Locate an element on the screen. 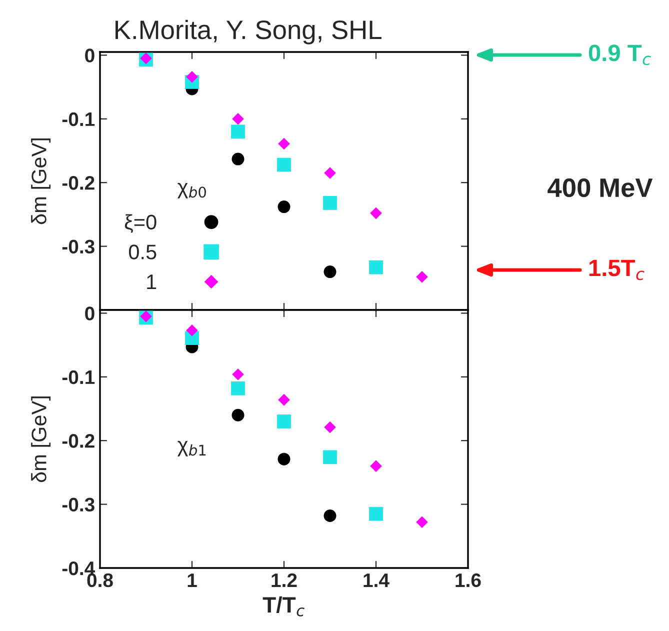  x-tick-label: 1 is located at coordinates (192, 580).